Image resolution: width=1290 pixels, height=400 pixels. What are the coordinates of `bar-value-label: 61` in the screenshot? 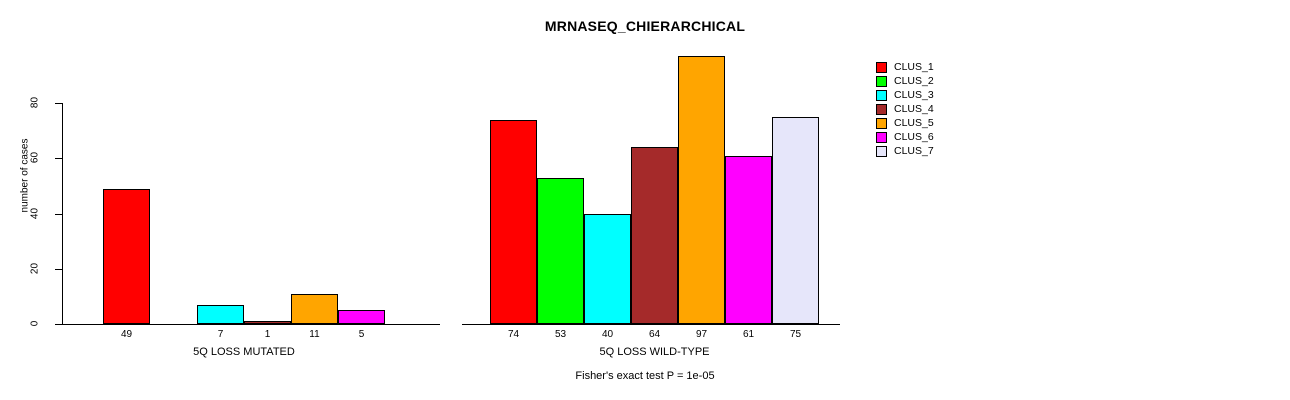 It's located at (748, 334).